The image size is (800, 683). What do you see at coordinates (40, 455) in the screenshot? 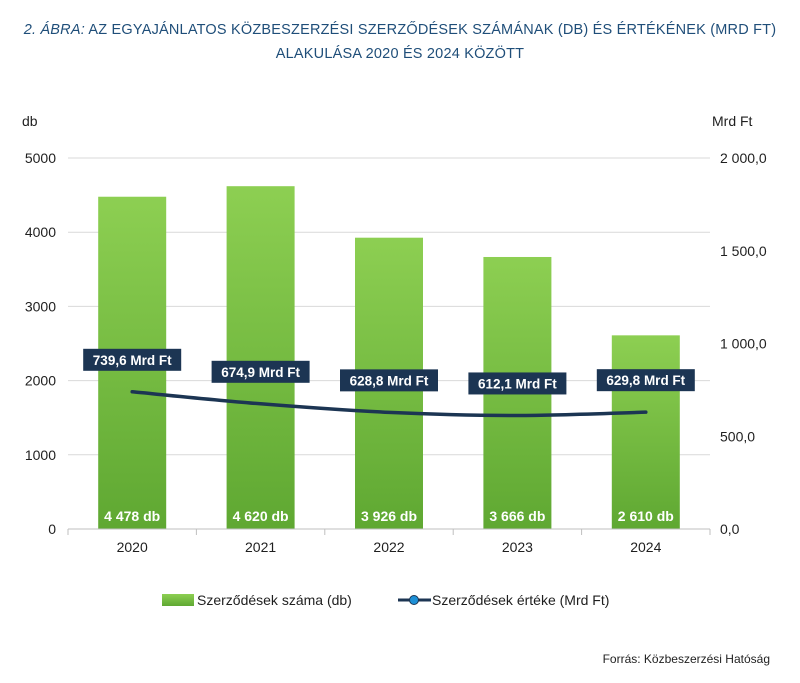
I see `left-tick-label: 1000` at bounding box center [40, 455].